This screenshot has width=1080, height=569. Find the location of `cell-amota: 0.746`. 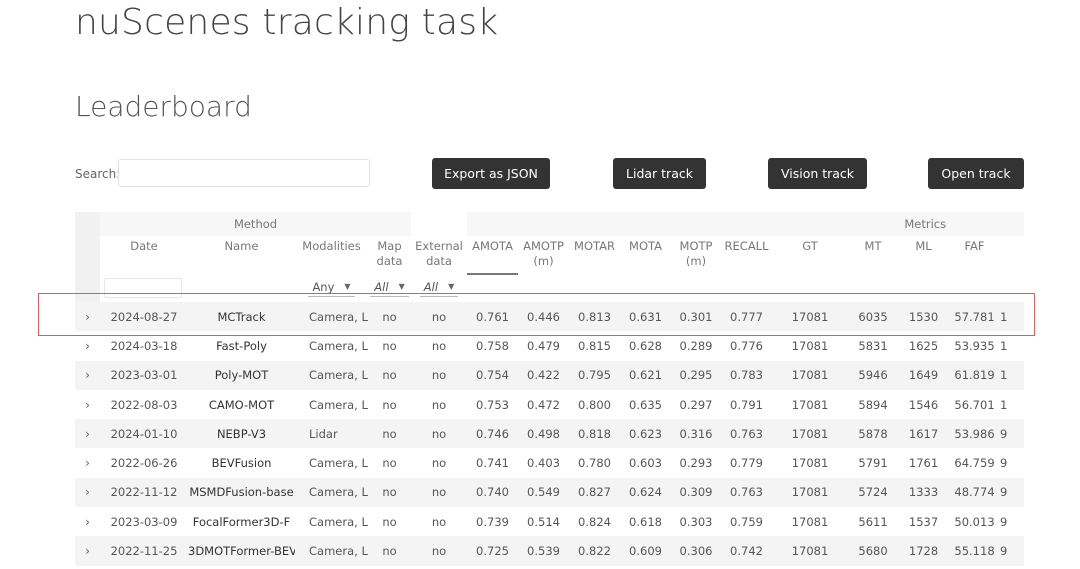

cell-amota: 0.746 is located at coordinates (493, 434).